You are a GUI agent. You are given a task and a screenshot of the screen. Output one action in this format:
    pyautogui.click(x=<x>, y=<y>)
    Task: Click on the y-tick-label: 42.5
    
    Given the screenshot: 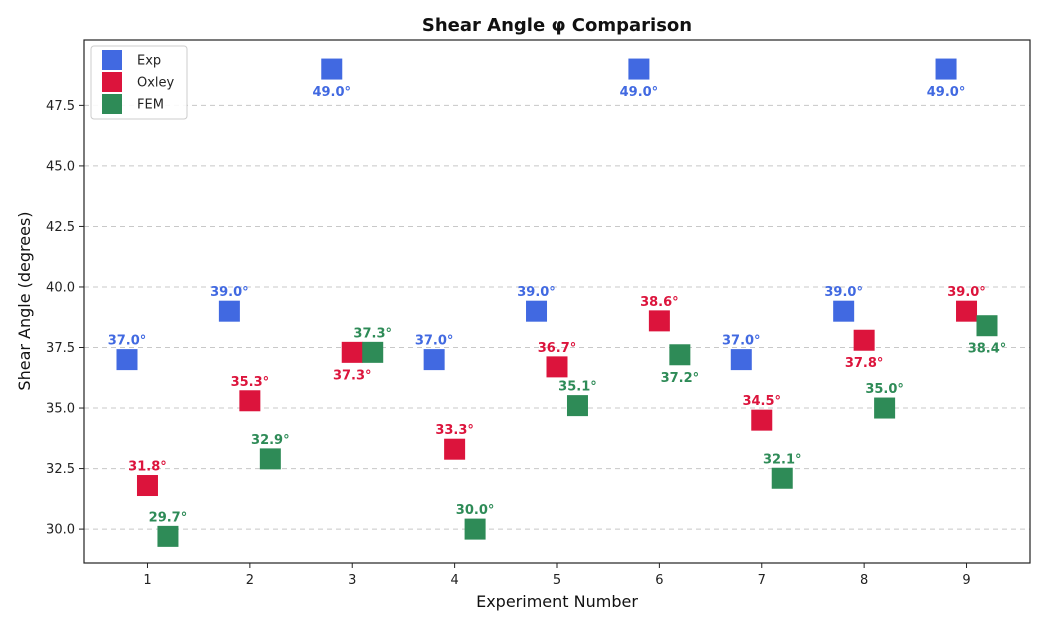 What is the action you would take?
    pyautogui.click(x=60, y=227)
    